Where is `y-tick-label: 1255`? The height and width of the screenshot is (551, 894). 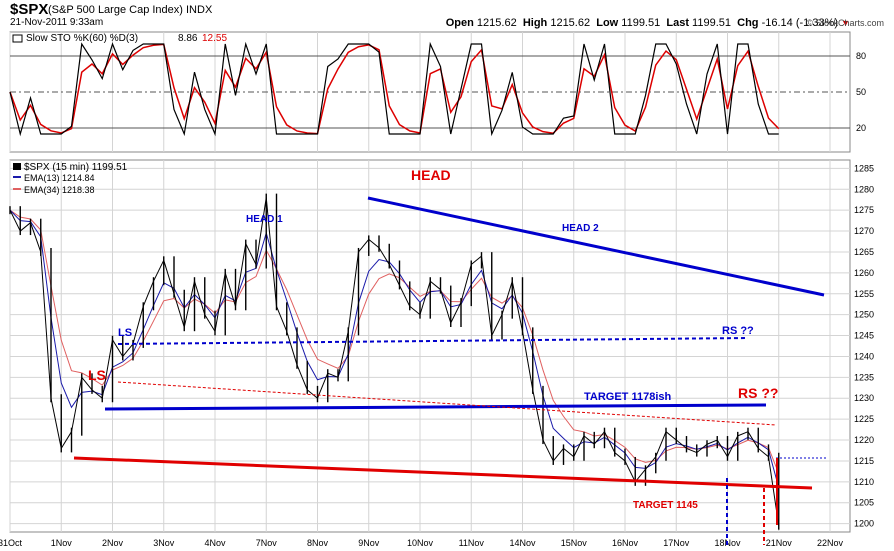 y-tick-label: 1255 is located at coordinates (864, 294).